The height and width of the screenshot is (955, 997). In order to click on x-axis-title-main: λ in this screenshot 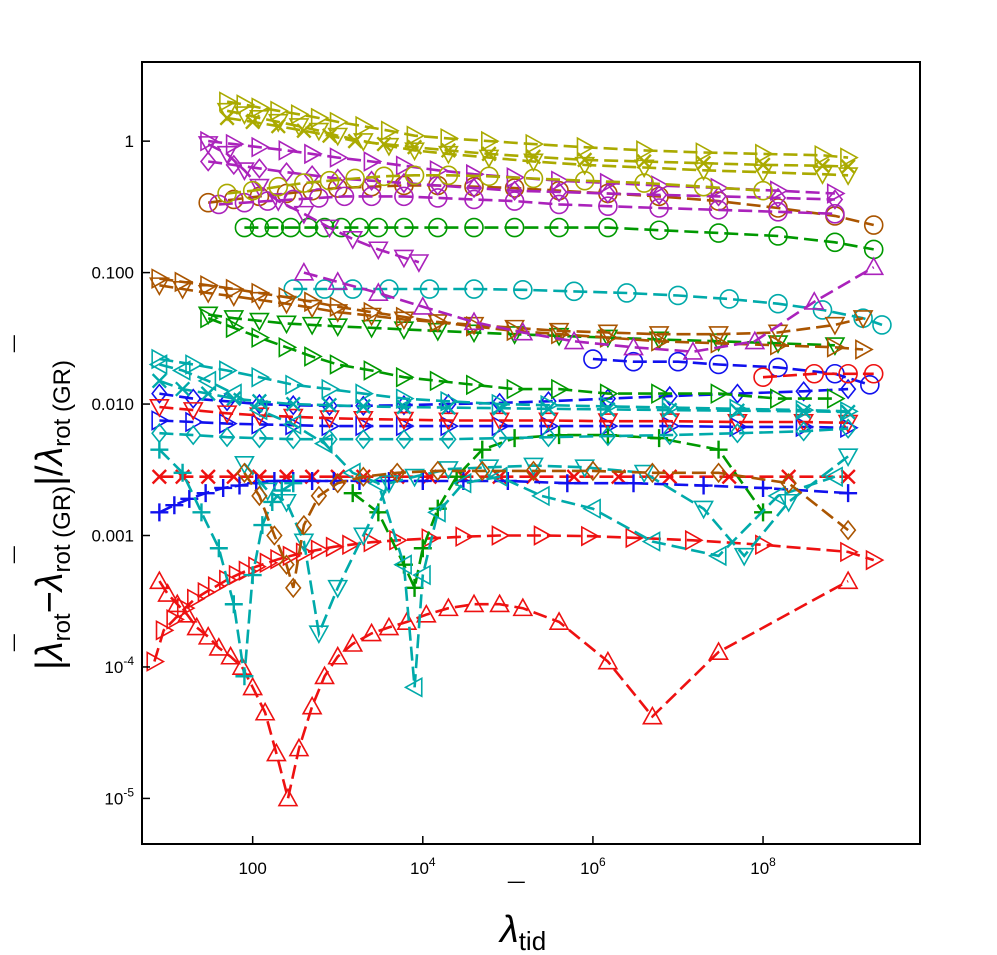, I will do `click(508, 930)`.